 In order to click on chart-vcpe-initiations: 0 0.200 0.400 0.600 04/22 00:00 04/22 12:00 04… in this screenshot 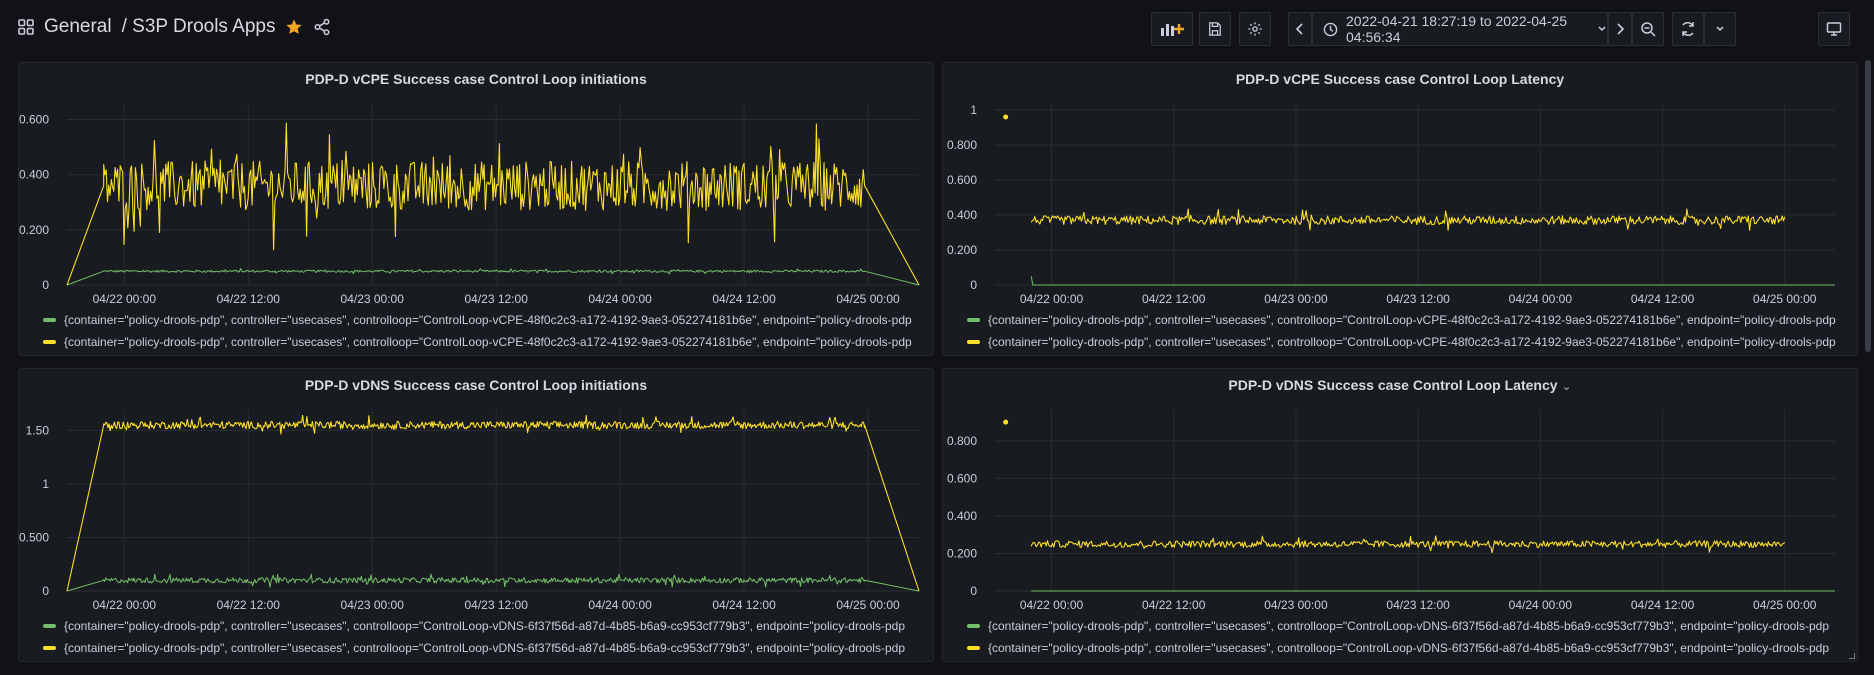, I will do `click(469, 204)`.